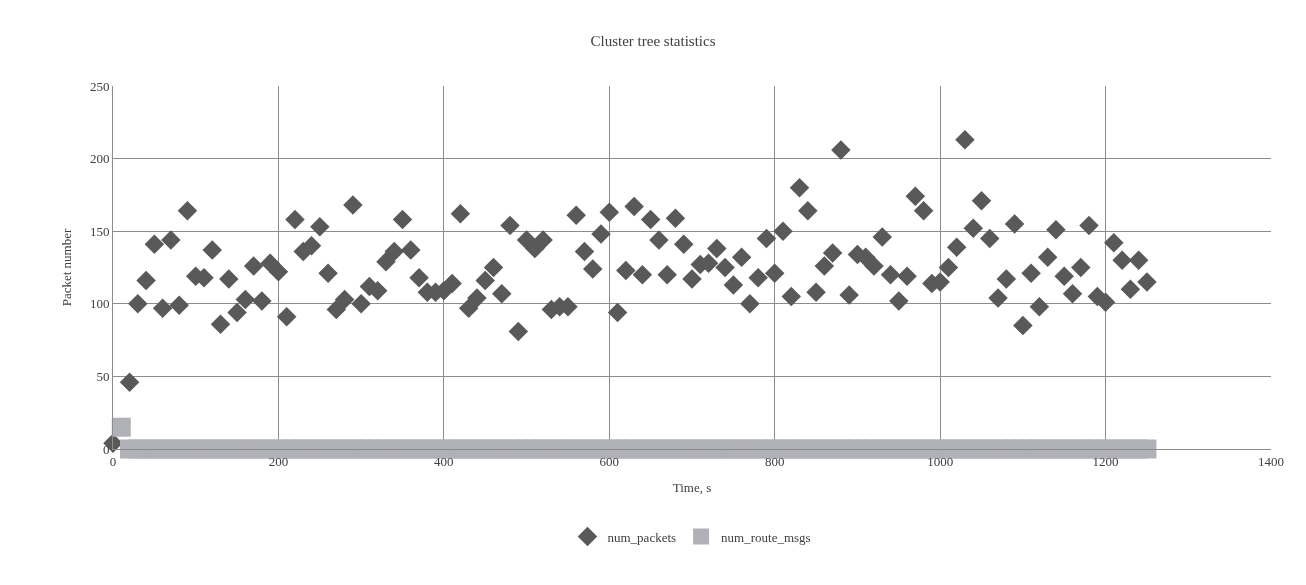 The width and height of the screenshot is (1306, 585). I want to click on chart-title: Cluster tree statistics, so click(653, 41).